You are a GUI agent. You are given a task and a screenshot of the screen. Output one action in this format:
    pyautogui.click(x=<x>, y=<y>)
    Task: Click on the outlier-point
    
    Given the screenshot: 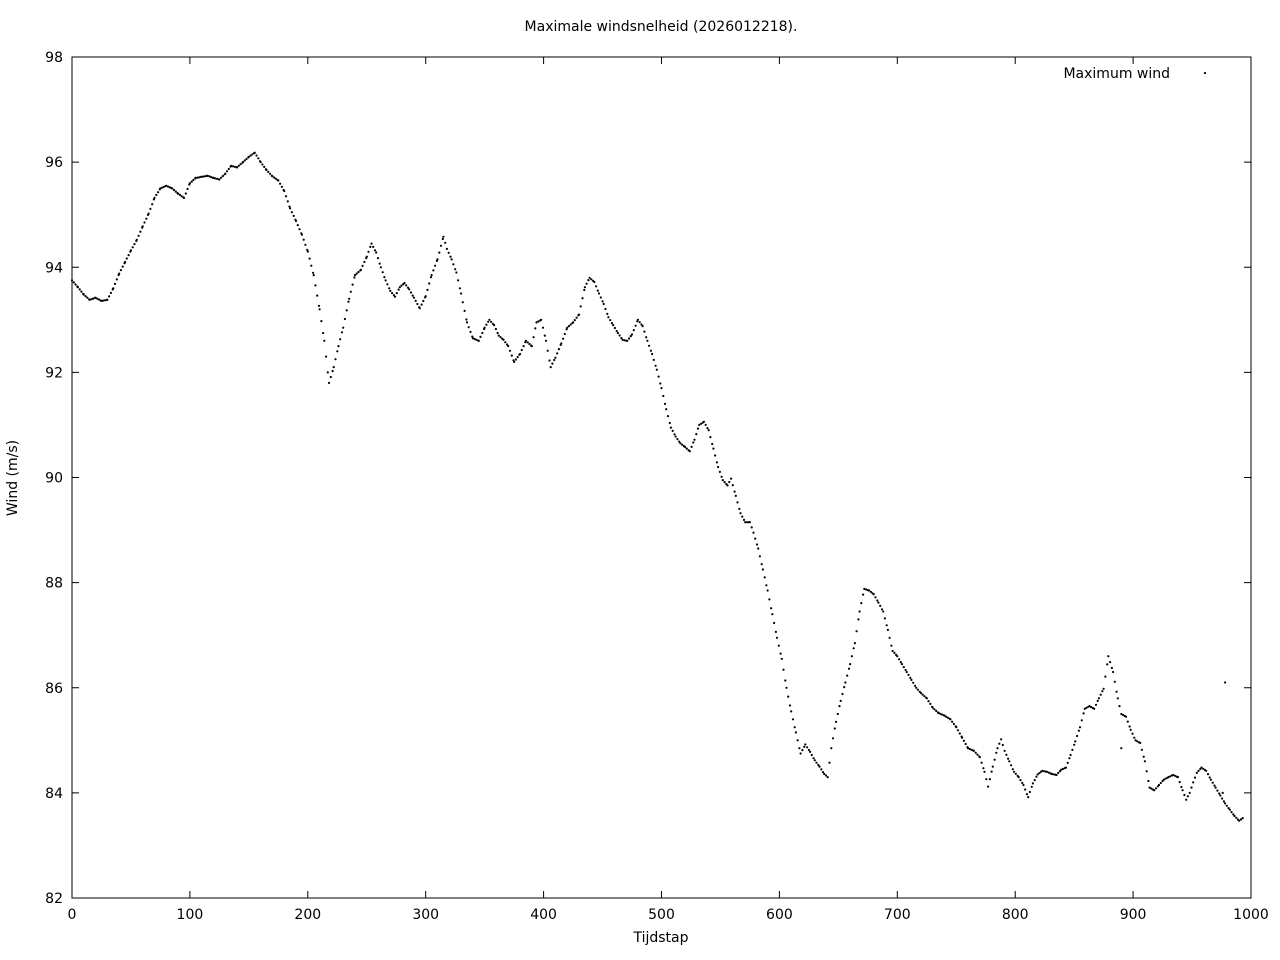 What is the action you would take?
    pyautogui.click(x=1222, y=793)
    